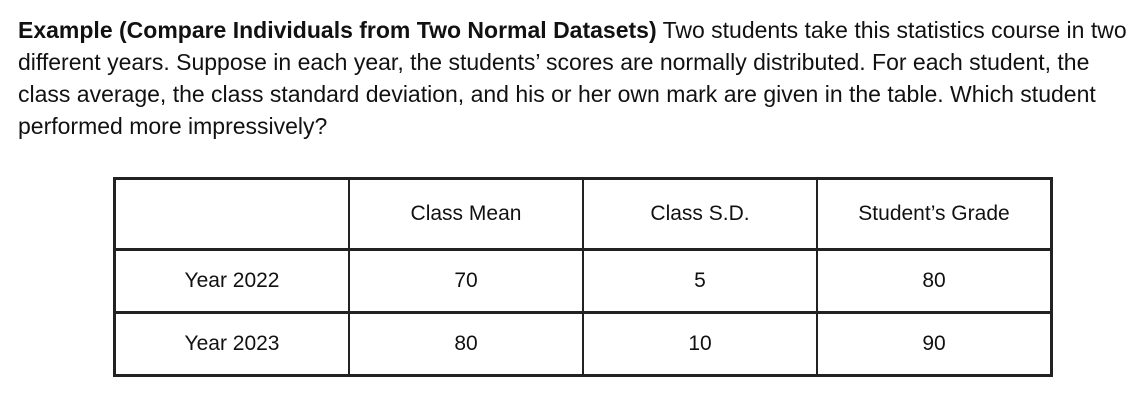 The width and height of the screenshot is (1144, 404). I want to click on cell-class-sd: 10, so click(700, 344).